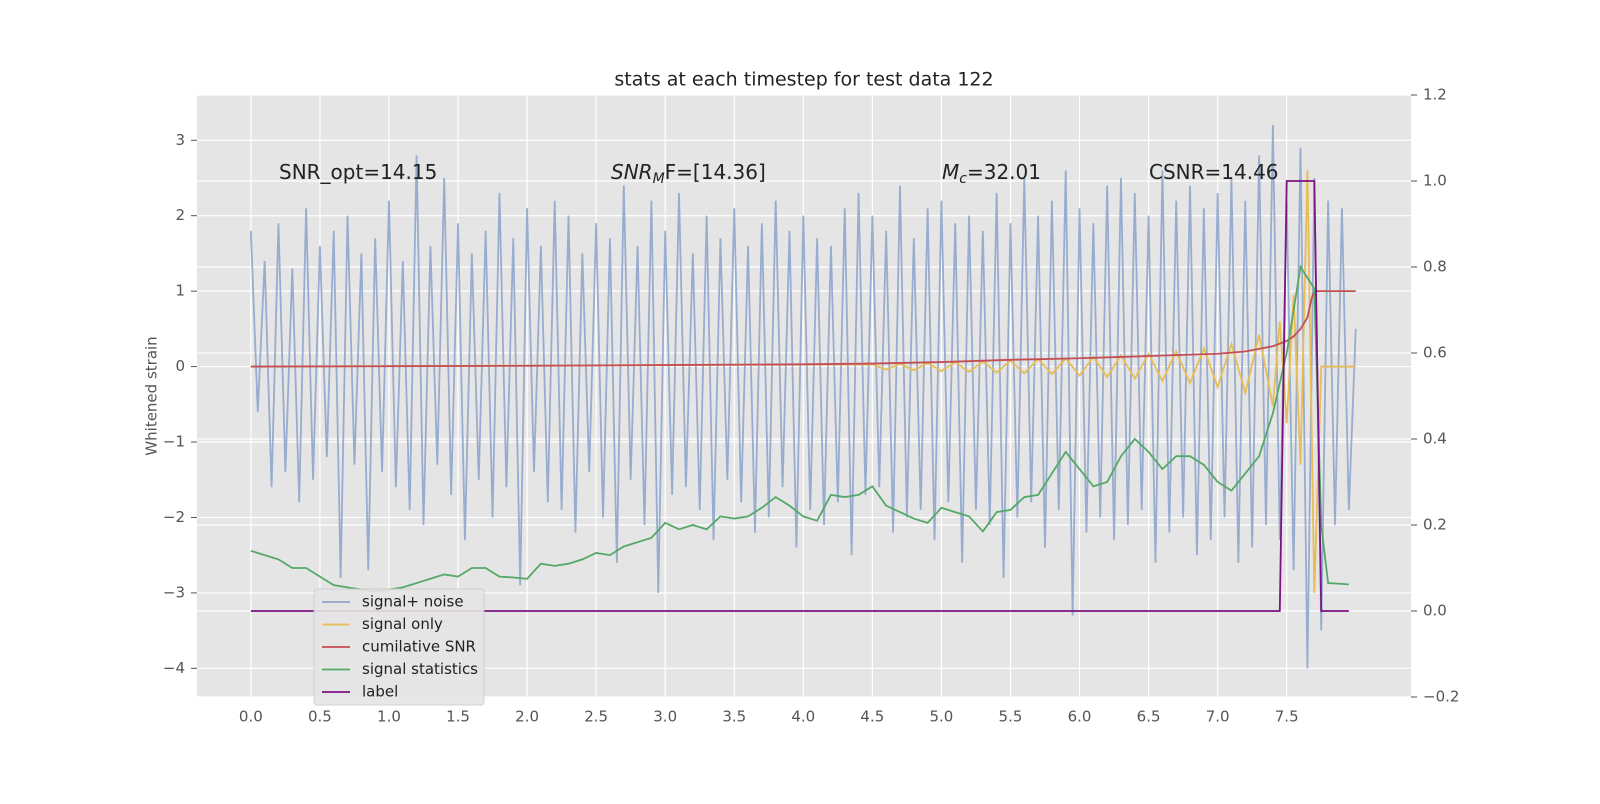  I want to click on chart-title: stats at each timestep for test data 122, so click(803, 80).